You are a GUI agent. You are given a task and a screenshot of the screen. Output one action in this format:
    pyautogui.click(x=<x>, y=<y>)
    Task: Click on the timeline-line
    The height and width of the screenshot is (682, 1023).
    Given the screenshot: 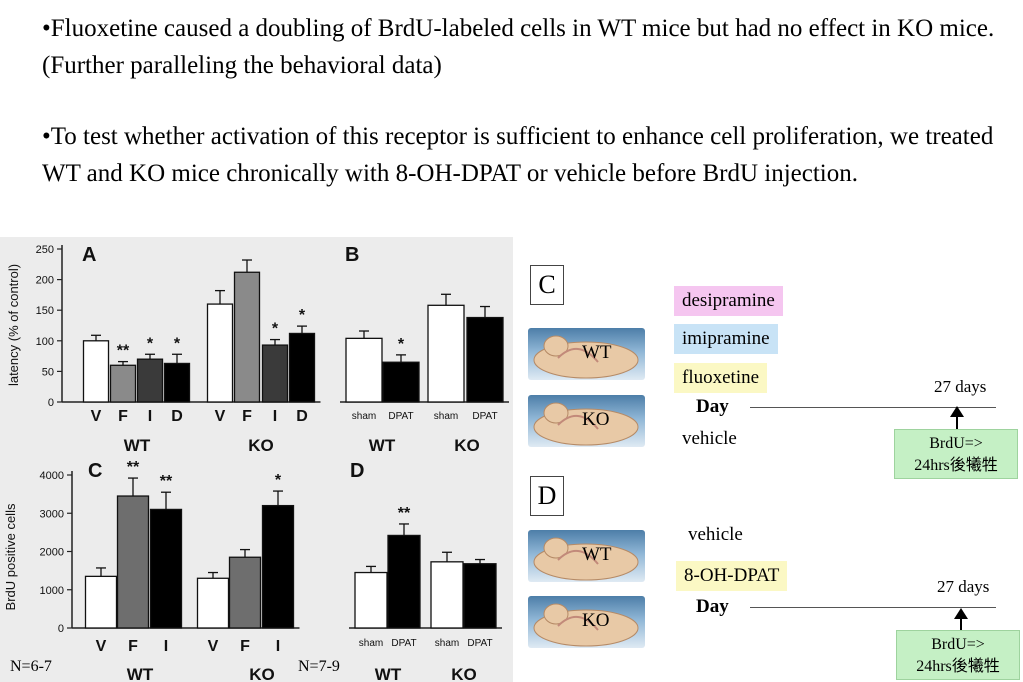 What is the action you would take?
    pyautogui.click(x=873, y=607)
    